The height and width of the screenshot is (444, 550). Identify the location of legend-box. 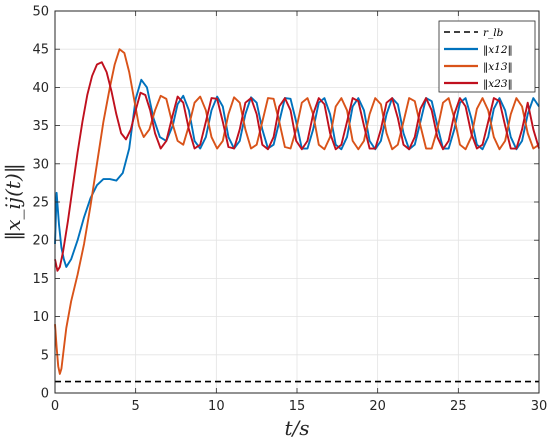
(487, 56).